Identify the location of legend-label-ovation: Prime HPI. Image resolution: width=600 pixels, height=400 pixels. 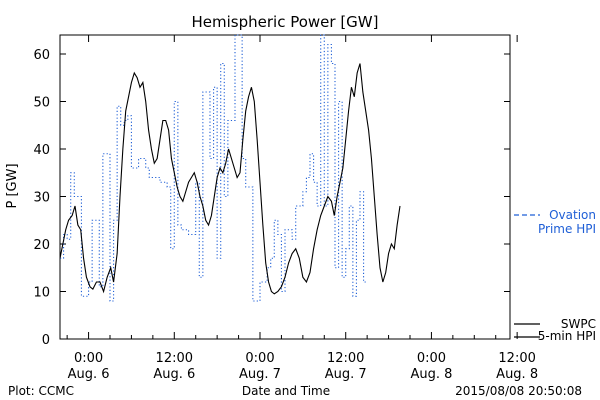
(567, 229).